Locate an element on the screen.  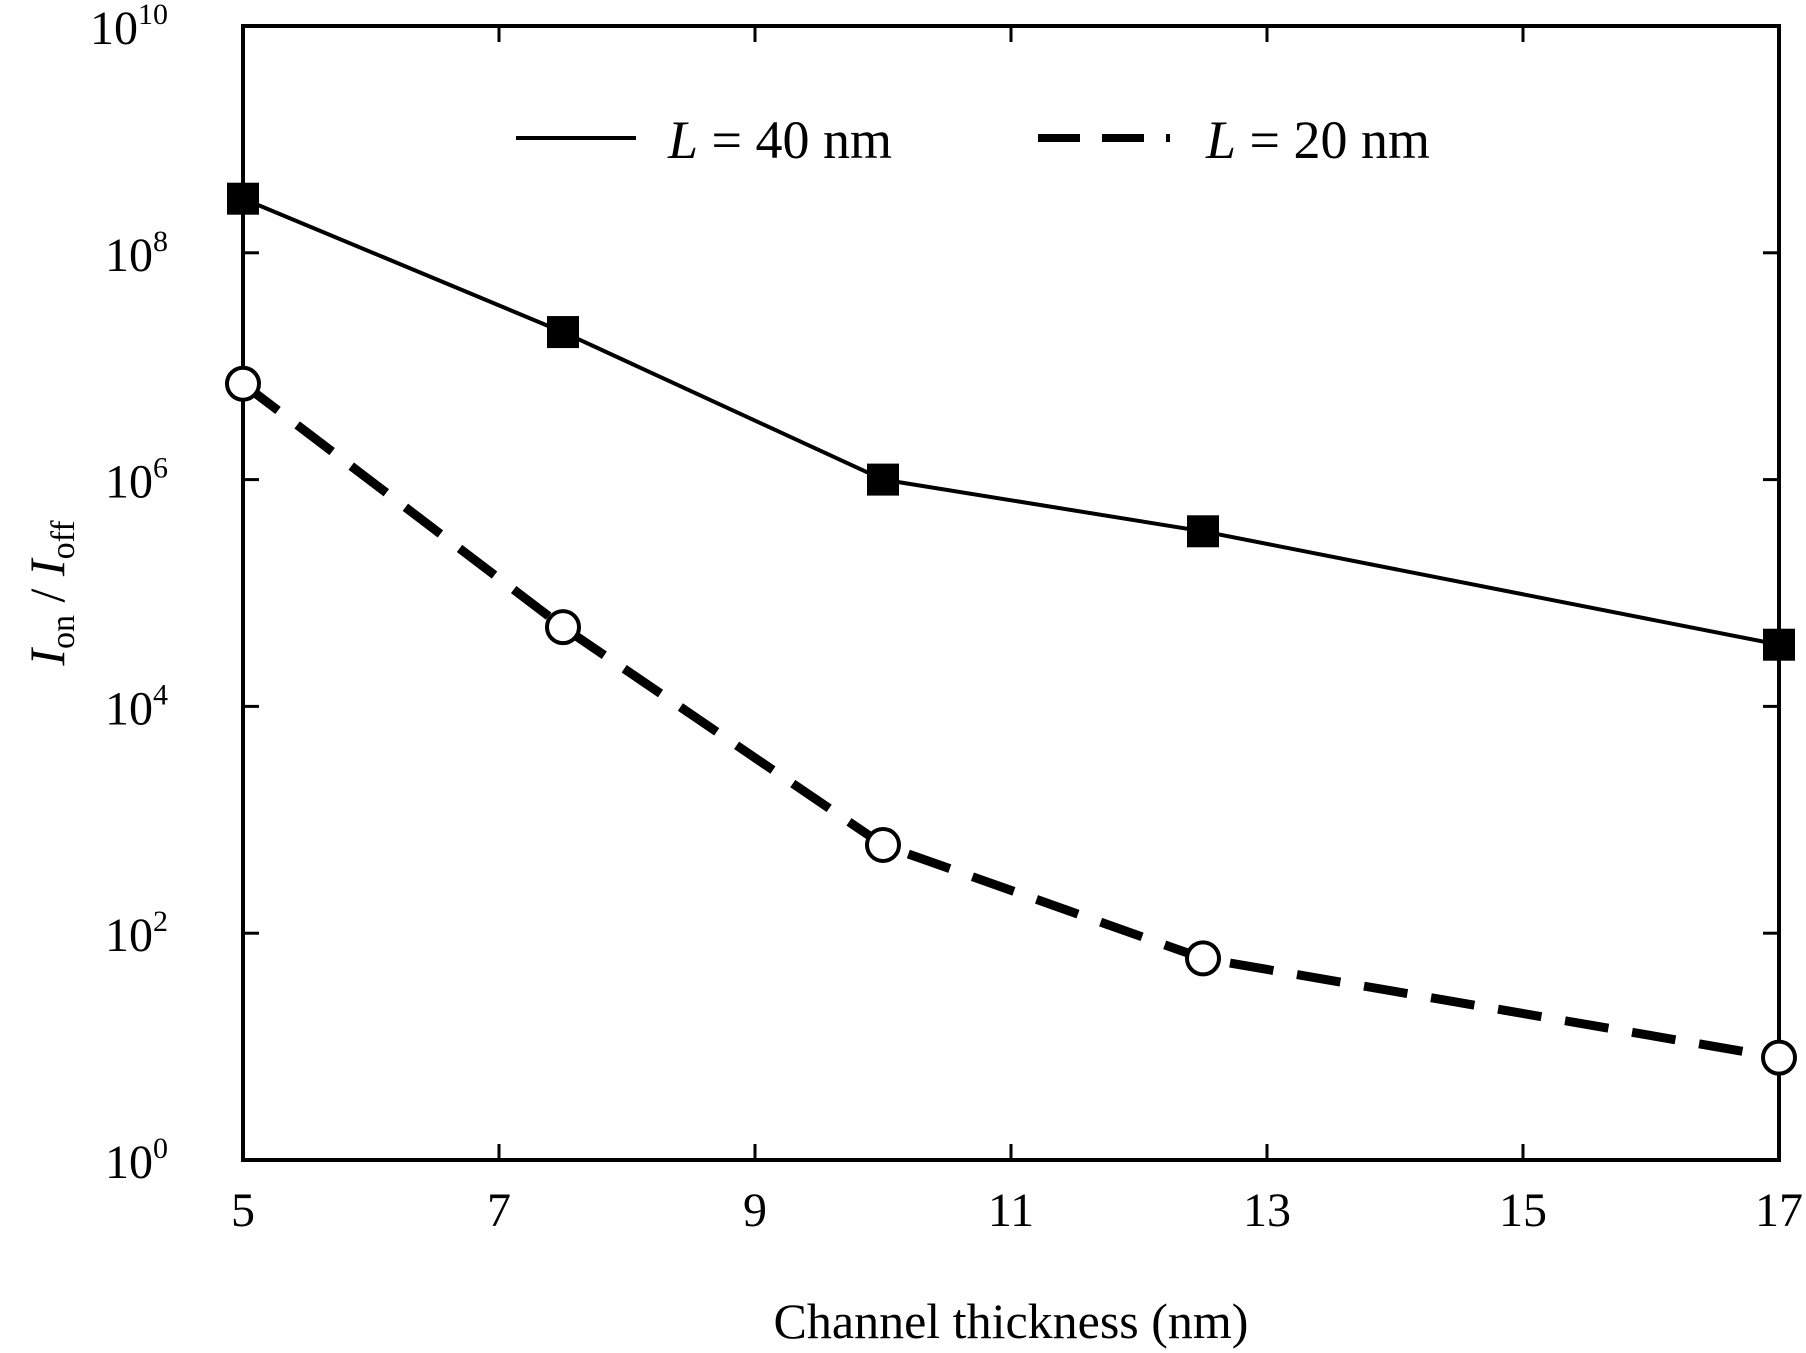
legend-label-series-1: L = 40 nm is located at coordinates (779, 140).